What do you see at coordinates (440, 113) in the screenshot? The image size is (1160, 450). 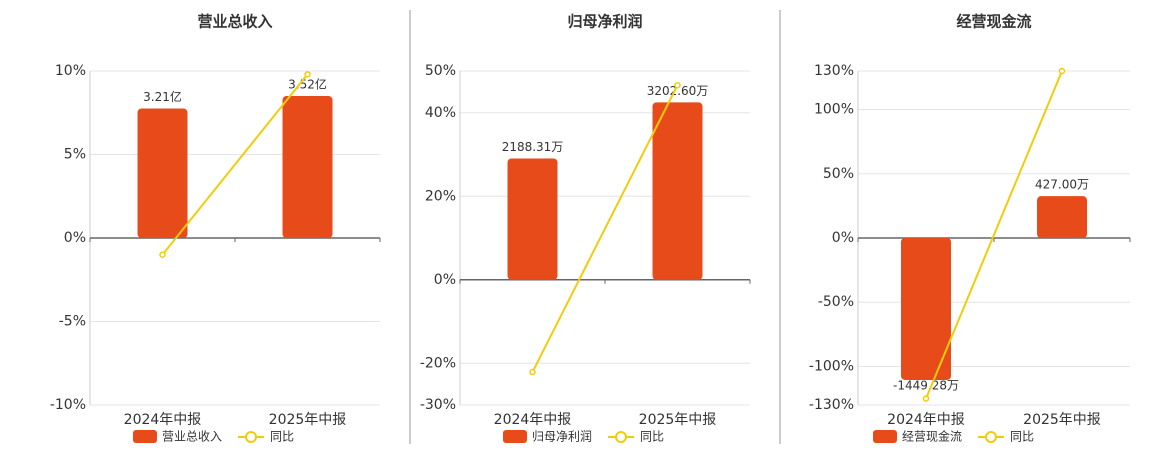 I see `y-tick-label: 40%` at bounding box center [440, 113].